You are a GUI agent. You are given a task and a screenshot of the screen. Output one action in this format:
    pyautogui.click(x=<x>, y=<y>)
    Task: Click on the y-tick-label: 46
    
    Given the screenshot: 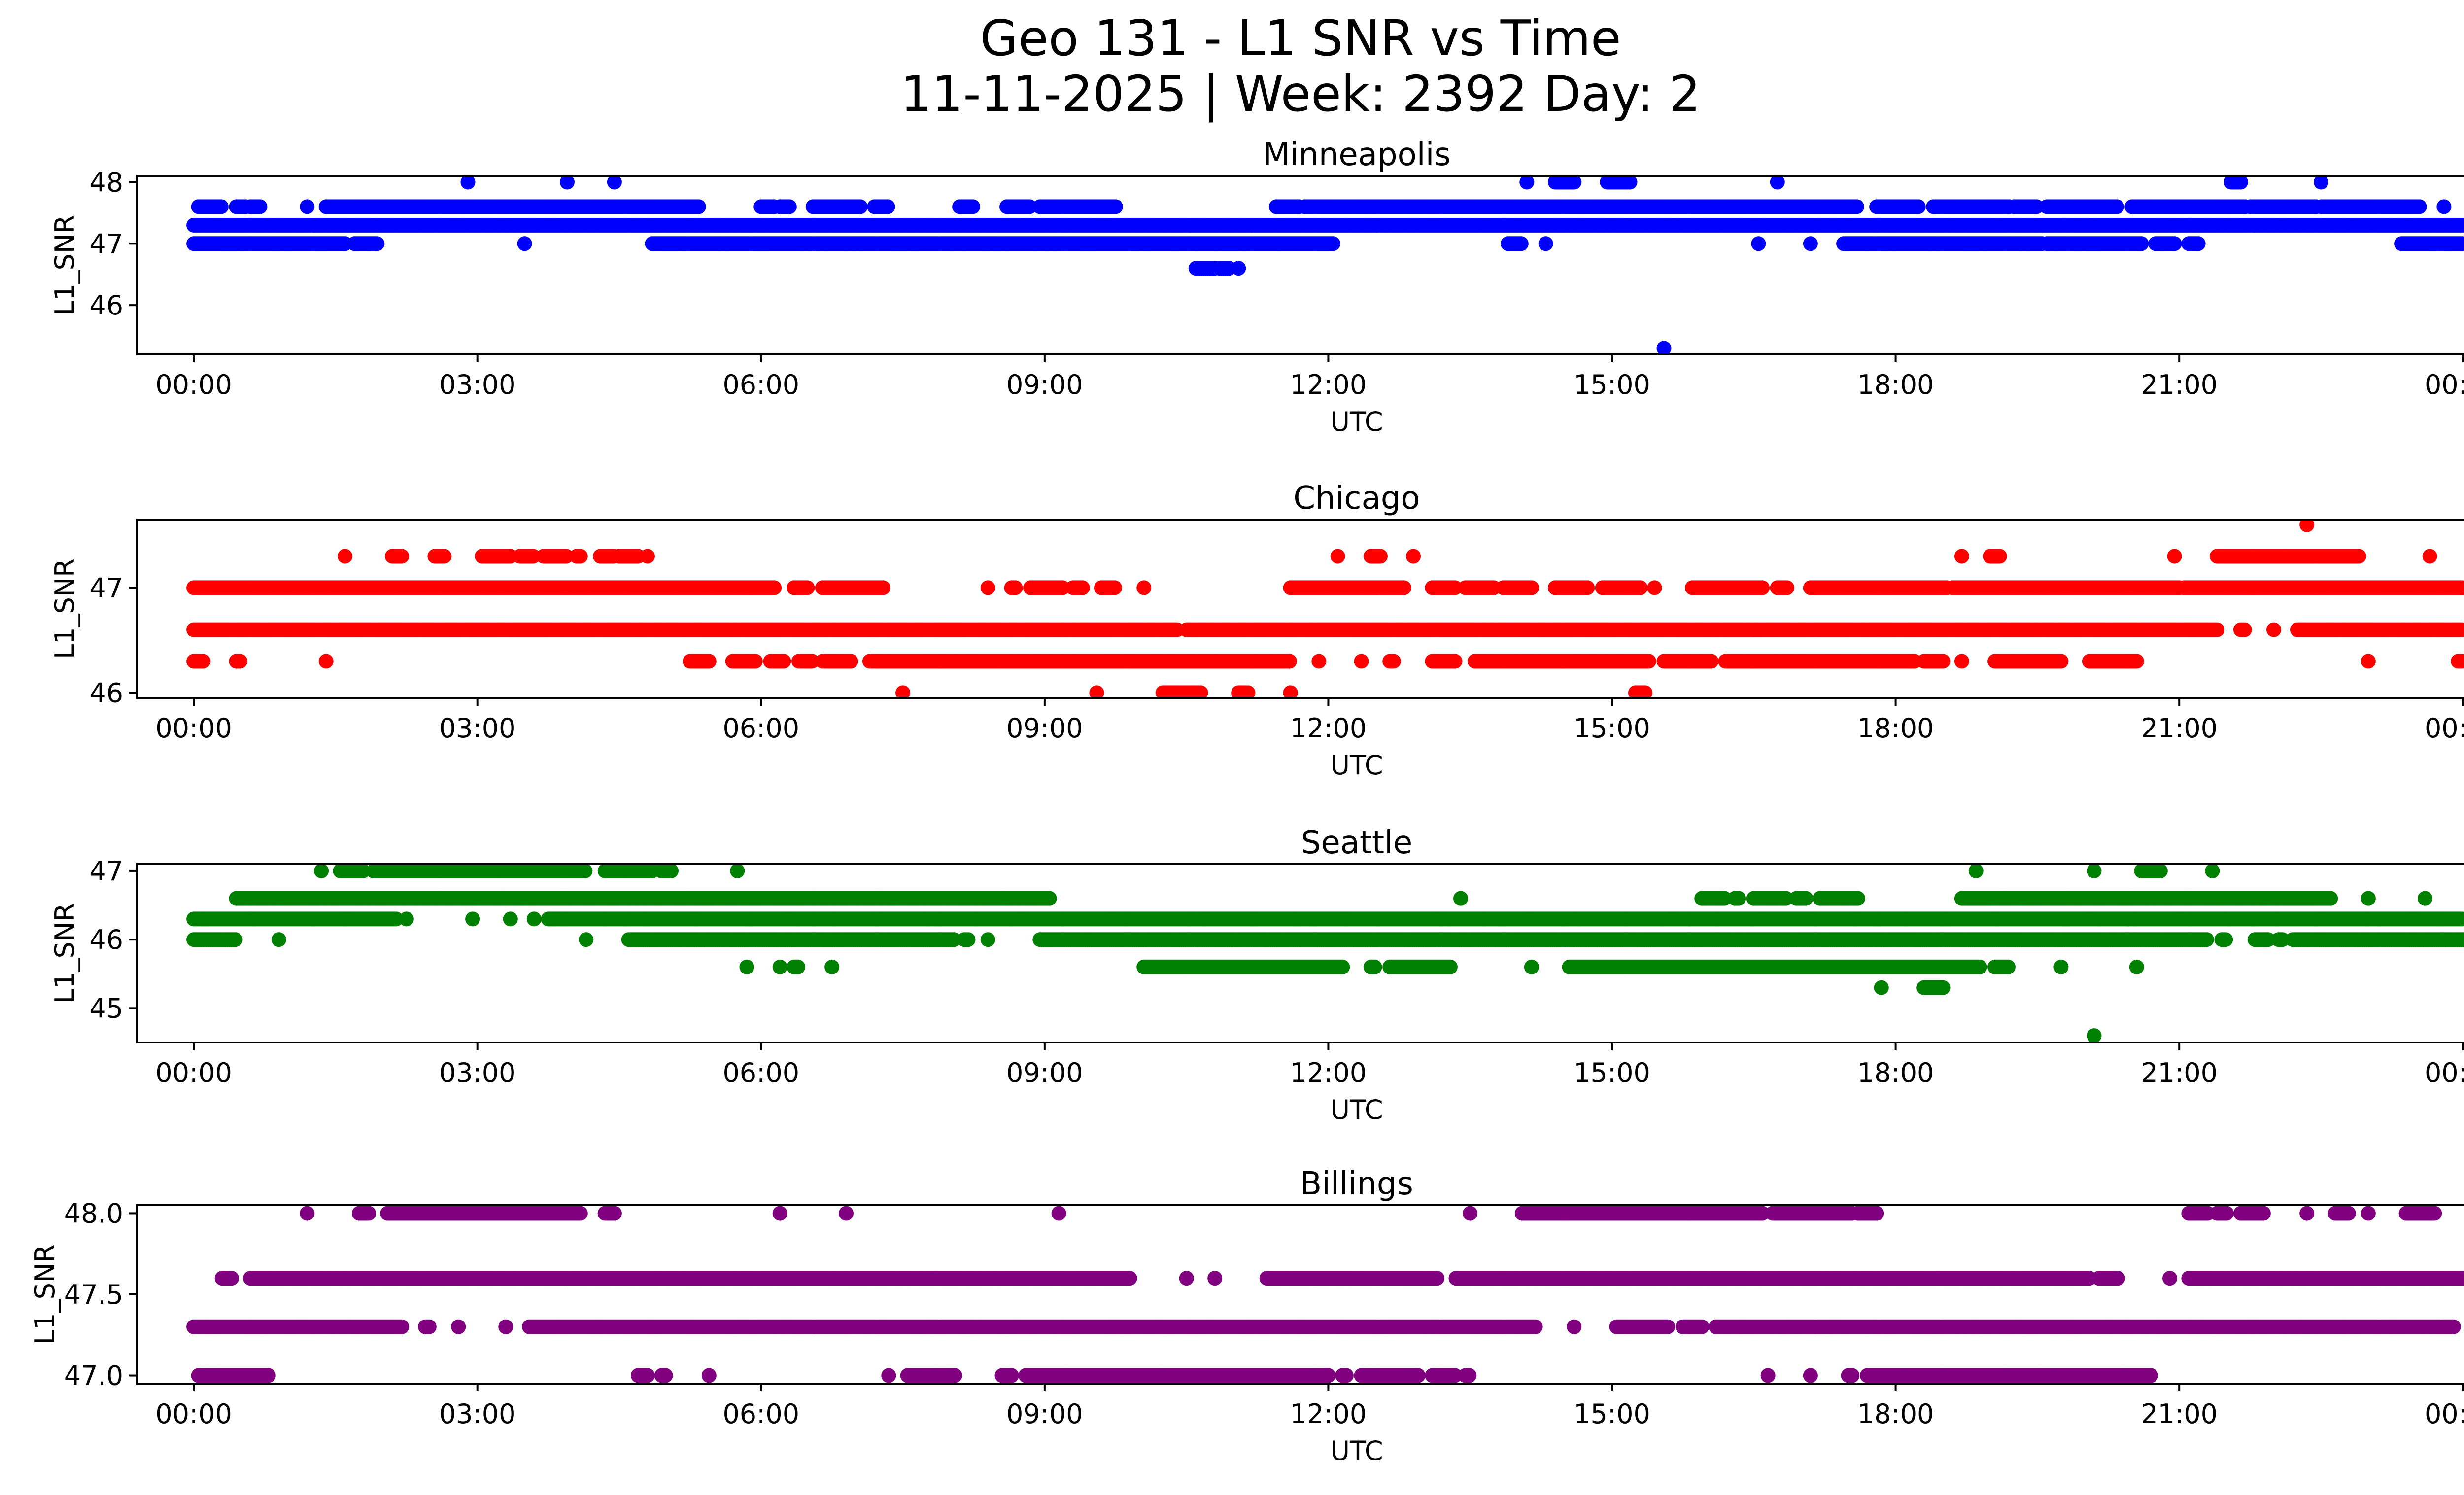 What is the action you would take?
    pyautogui.click(x=106, y=305)
    